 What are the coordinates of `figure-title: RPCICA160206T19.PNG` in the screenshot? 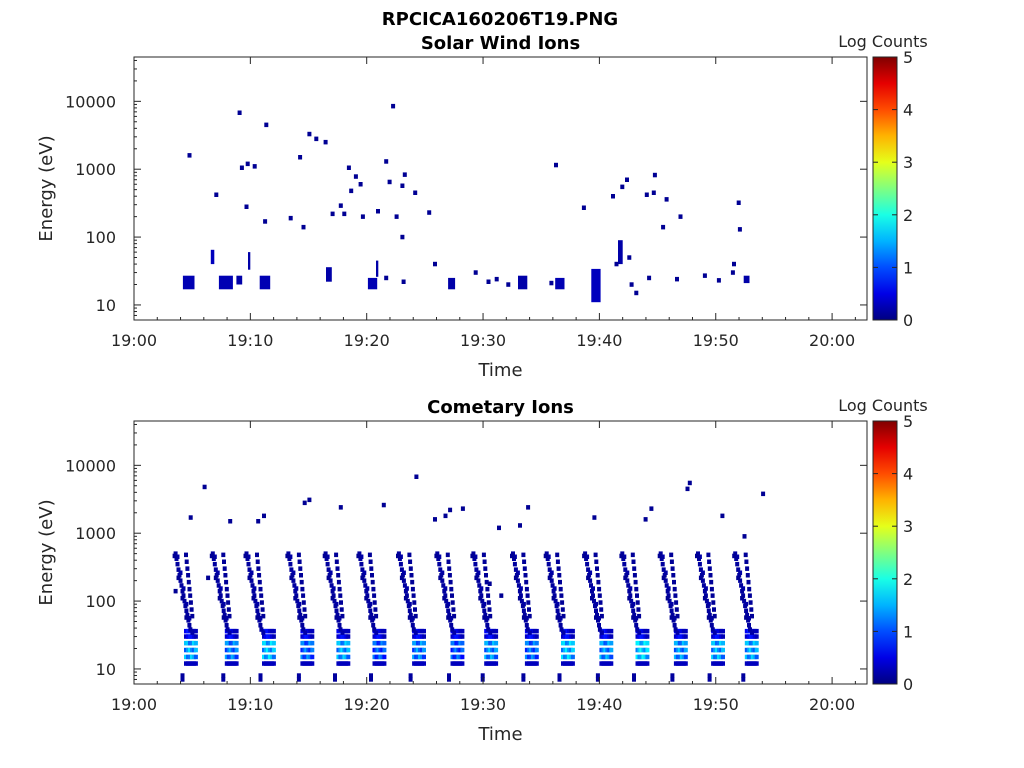 It's located at (500, 19).